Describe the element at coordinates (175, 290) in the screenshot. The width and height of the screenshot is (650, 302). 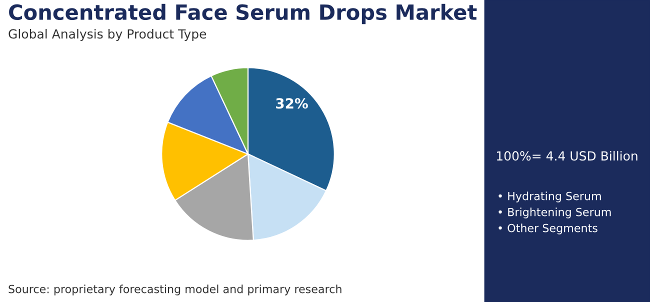
I see `source-note: Source: proprietary forecasting model and primary research` at that location.